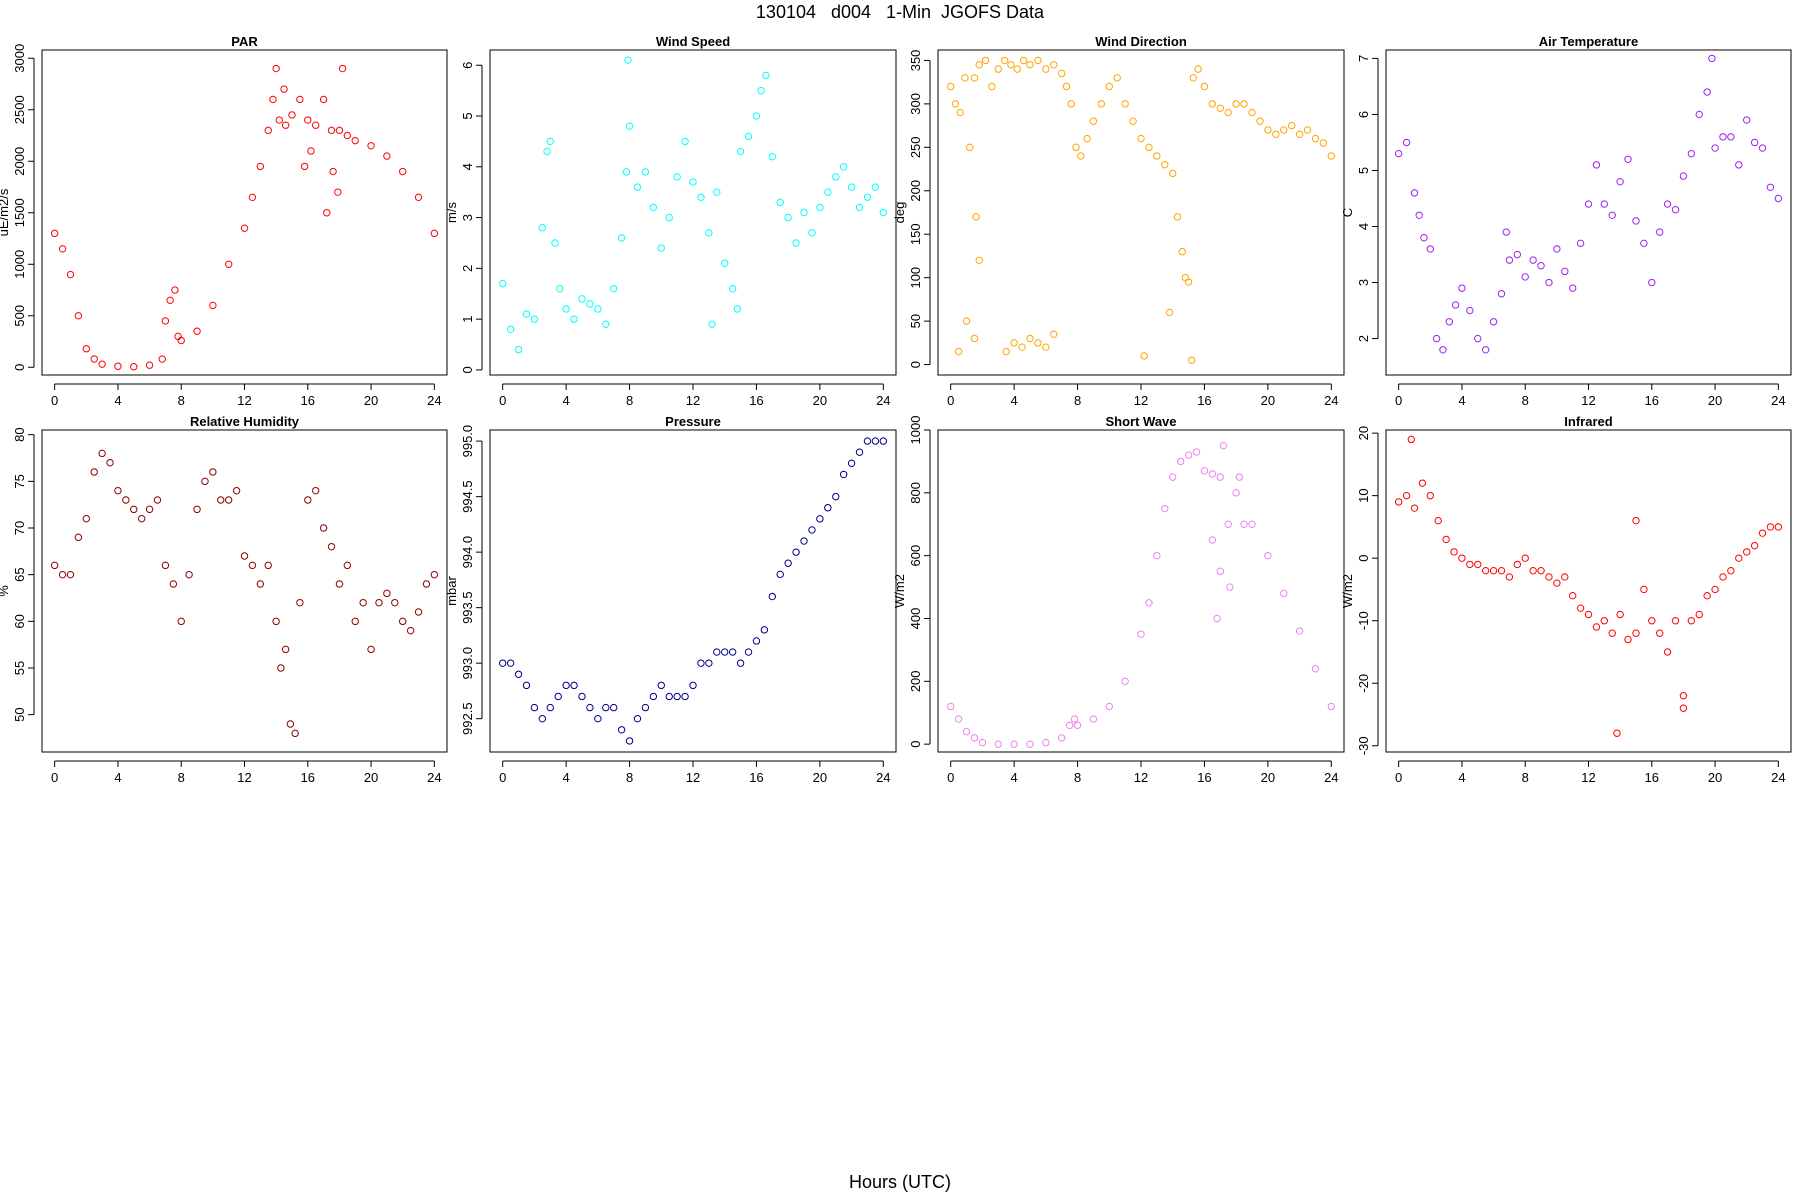 The width and height of the screenshot is (1800, 1200). Describe the element at coordinates (915, 681) in the screenshot. I see `short-wave-y-tick-label: 200` at that location.